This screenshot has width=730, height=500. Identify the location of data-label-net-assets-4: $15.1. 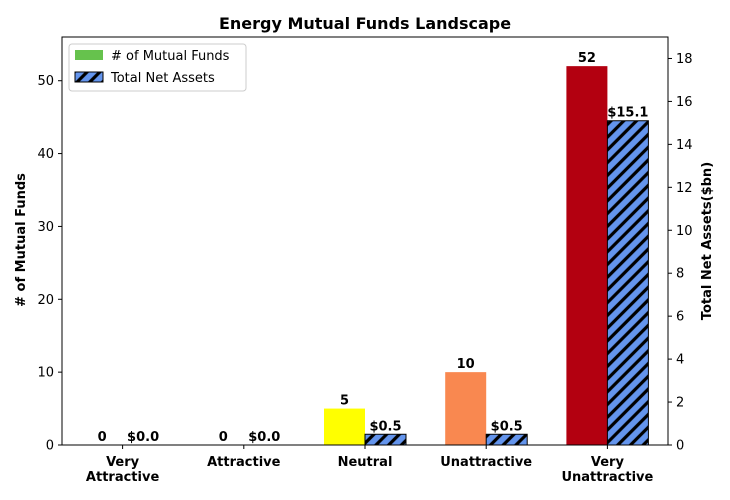
(627, 113).